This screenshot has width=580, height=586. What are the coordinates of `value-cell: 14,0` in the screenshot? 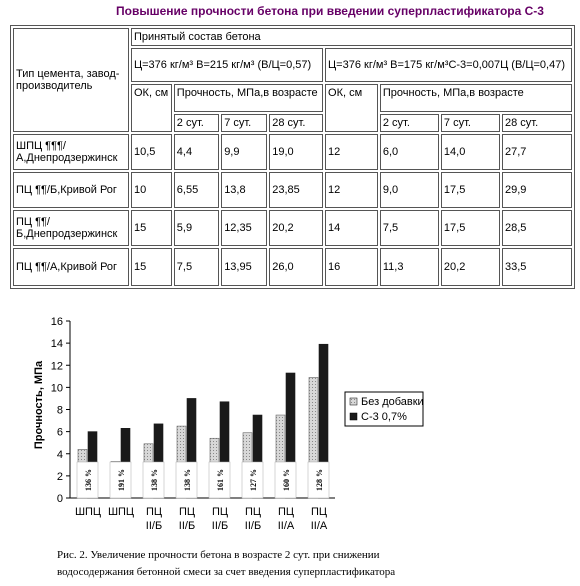 It's located at (470, 152).